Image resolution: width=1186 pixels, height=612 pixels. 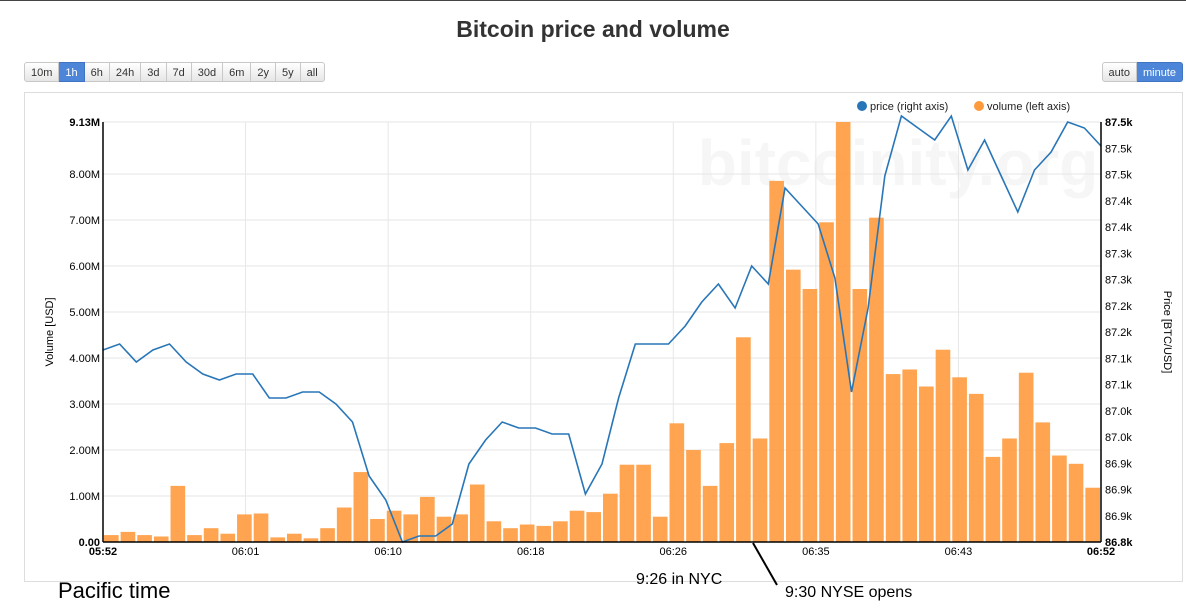 I want to click on button-minute: minute, so click(x=1159, y=72).